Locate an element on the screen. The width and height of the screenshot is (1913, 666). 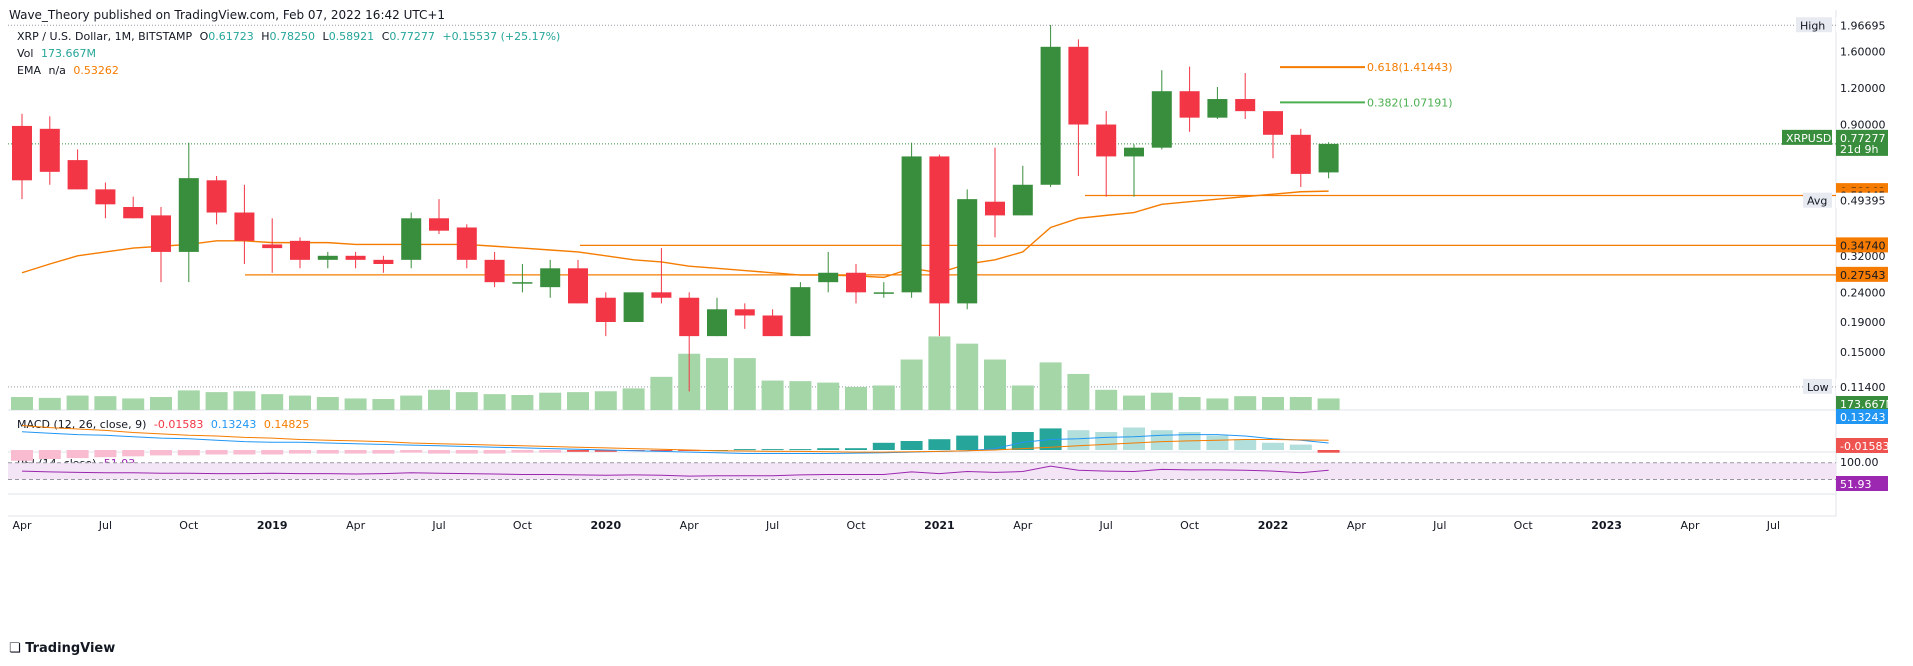
price-label-value: 0.27543 is located at coordinates (1863, 275).